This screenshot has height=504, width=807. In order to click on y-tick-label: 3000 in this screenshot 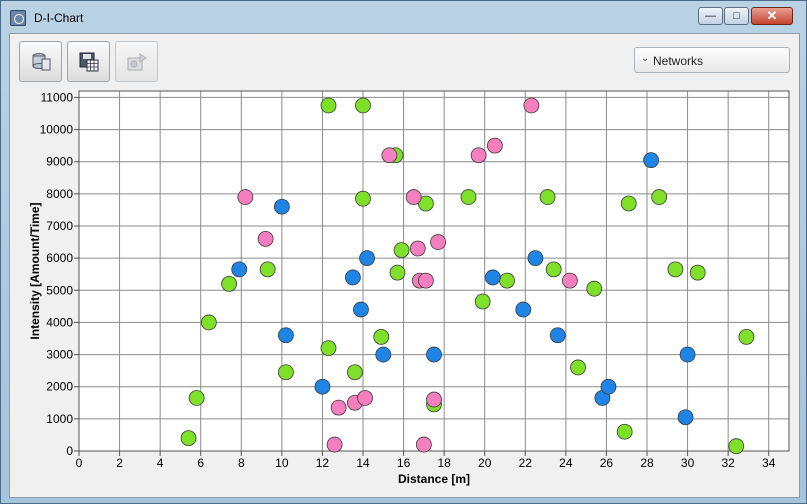, I will do `click(59, 355)`.